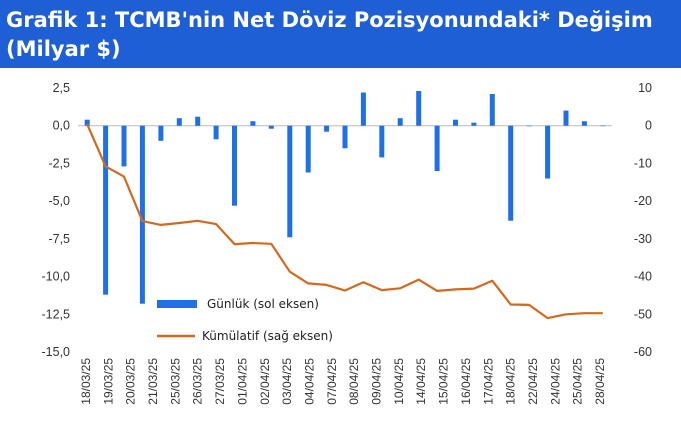 This screenshot has height=429, width=681. I want to click on x-tick-label: 07/04/25, so click(332, 381).